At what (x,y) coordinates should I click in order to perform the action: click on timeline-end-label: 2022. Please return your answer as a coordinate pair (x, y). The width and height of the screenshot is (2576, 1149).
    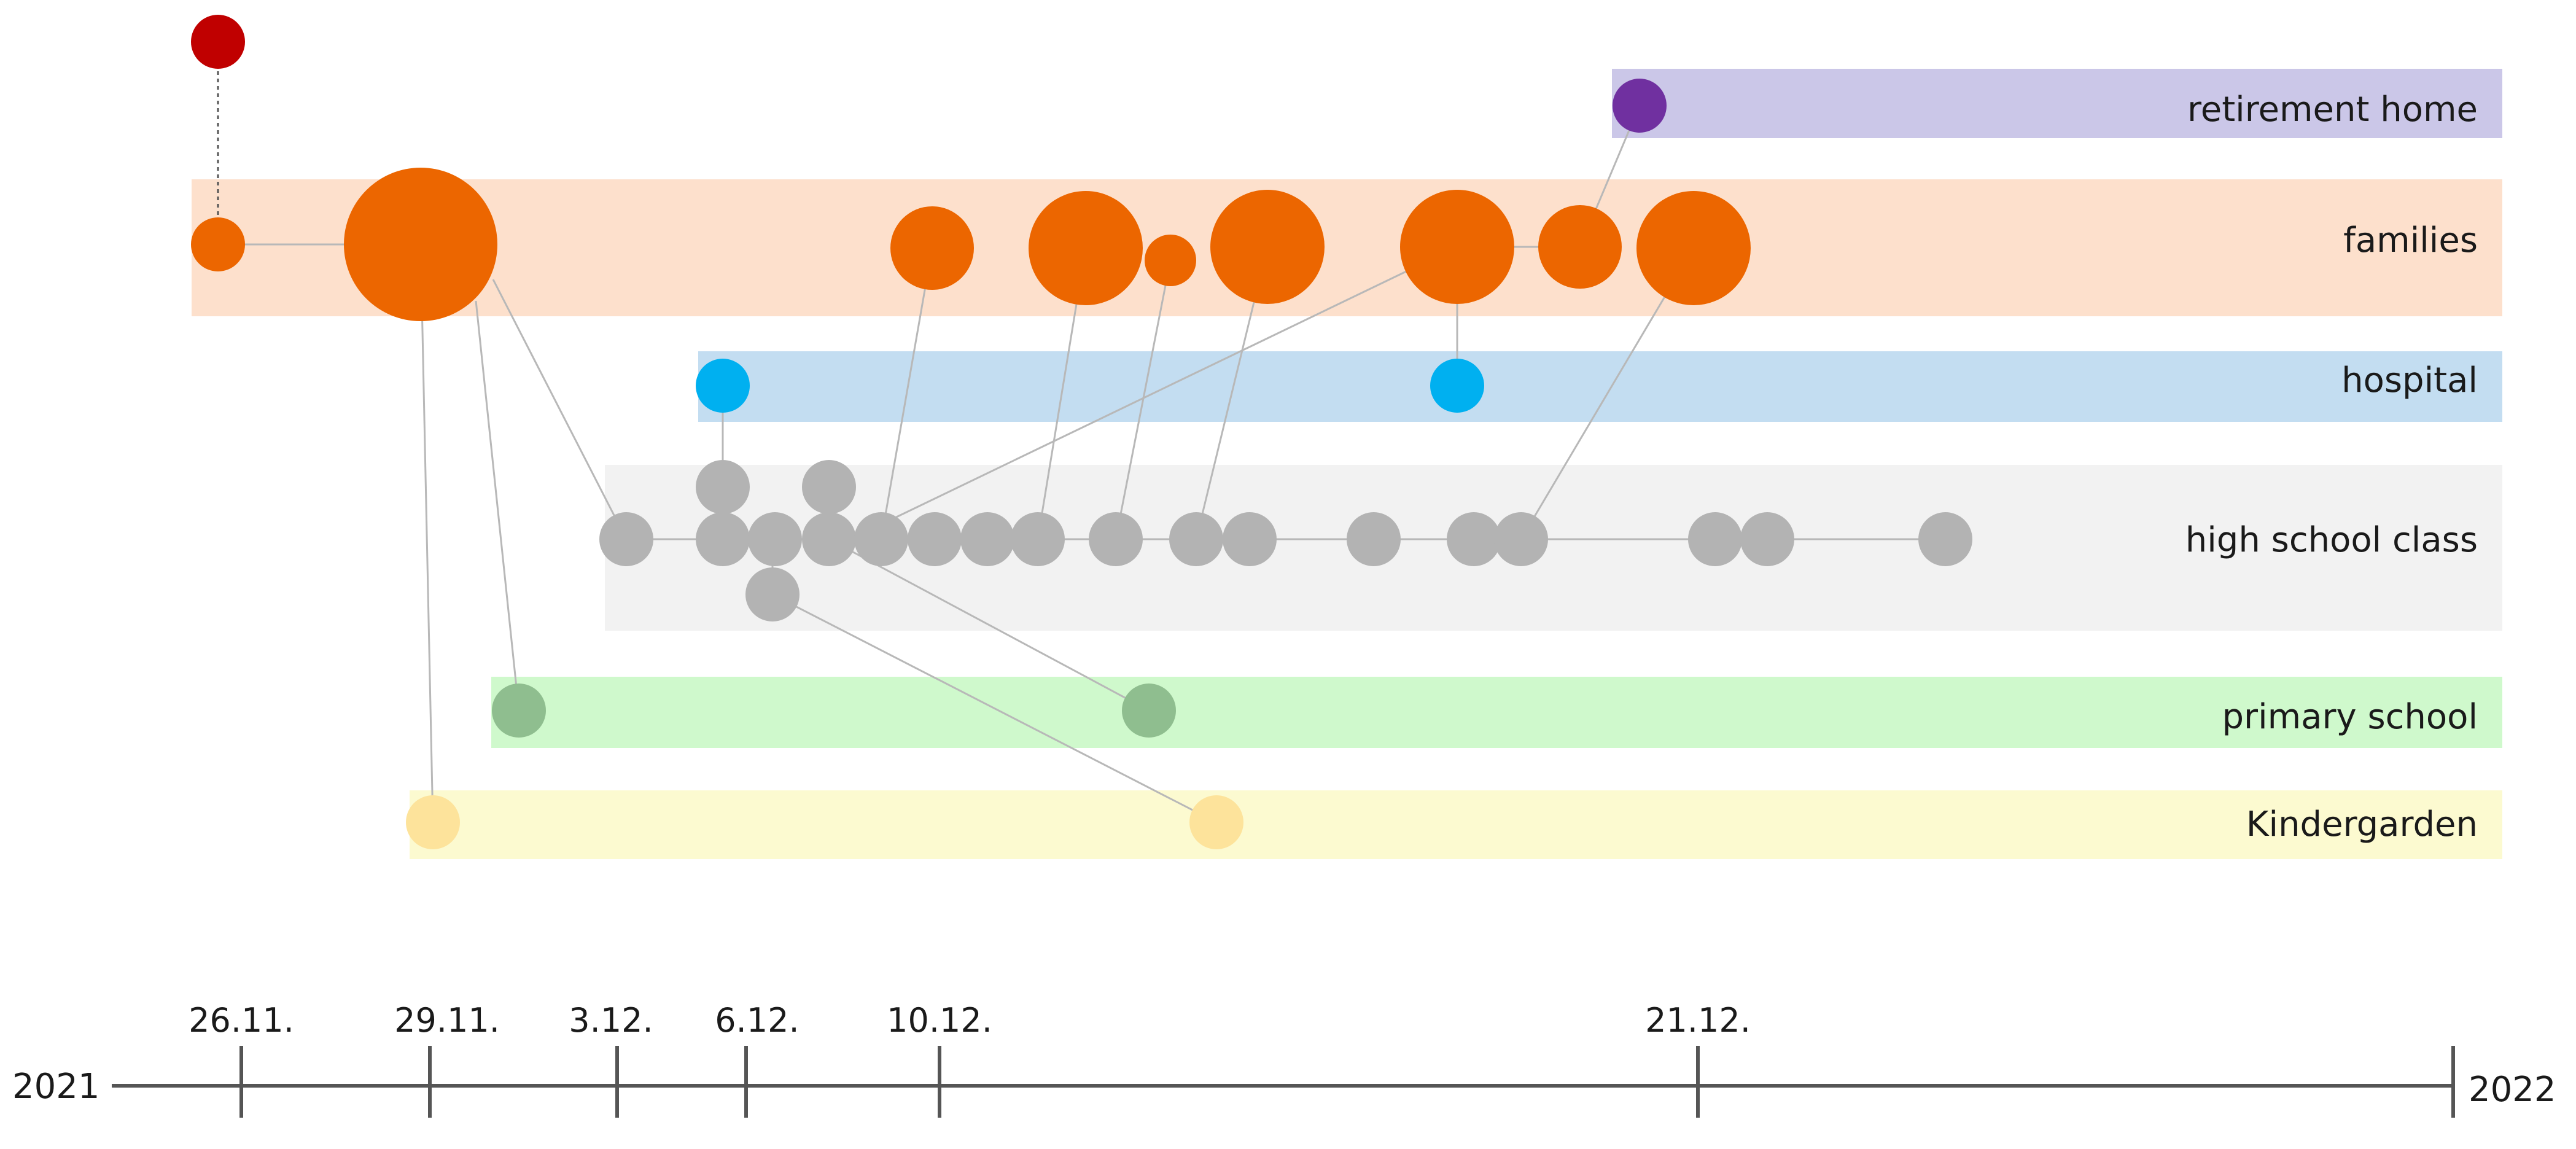
    Looking at the image, I should click on (2512, 1090).